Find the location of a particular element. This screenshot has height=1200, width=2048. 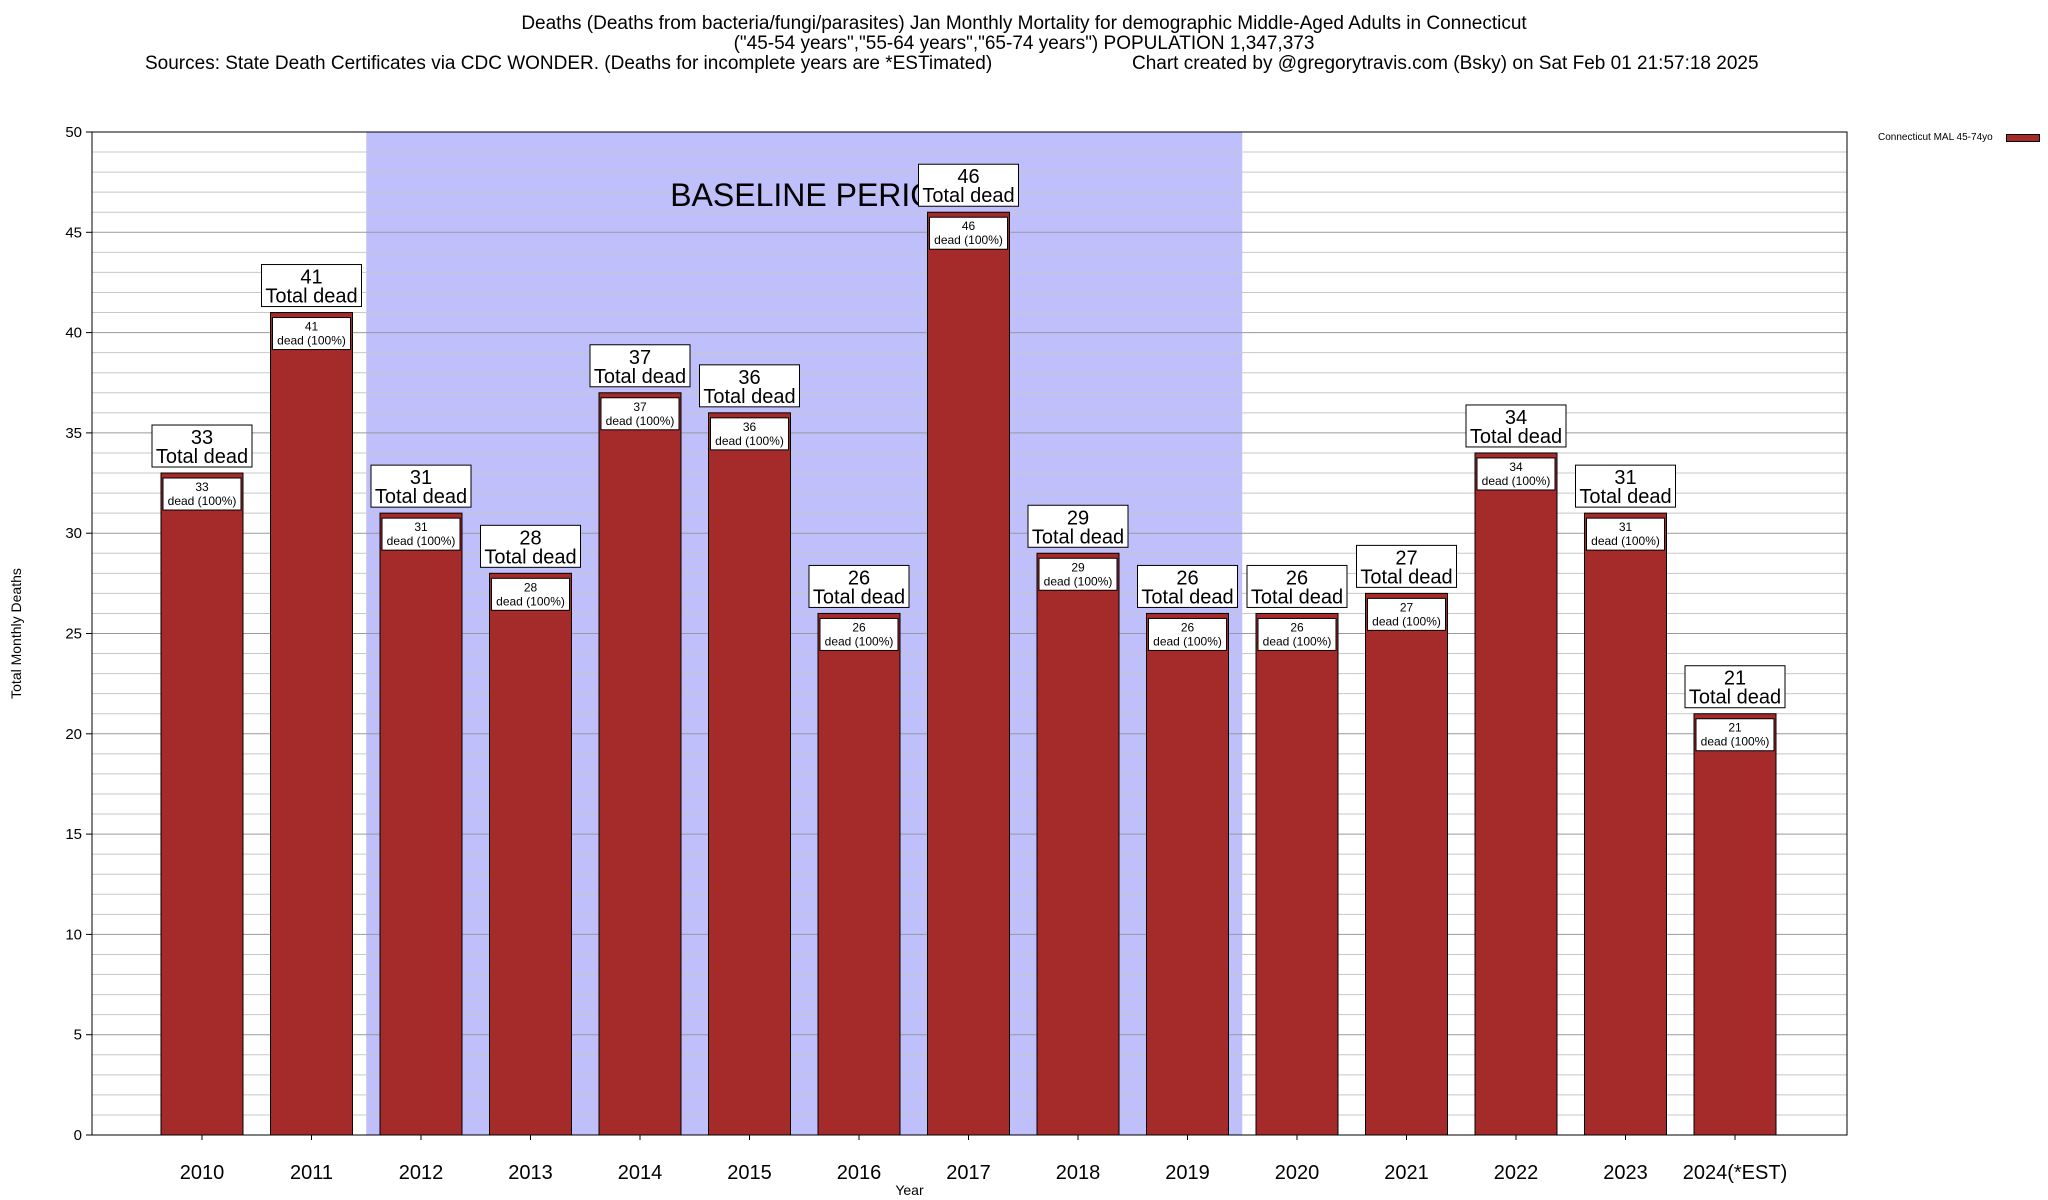

y-tick-label: 50 is located at coordinates (73, 132).